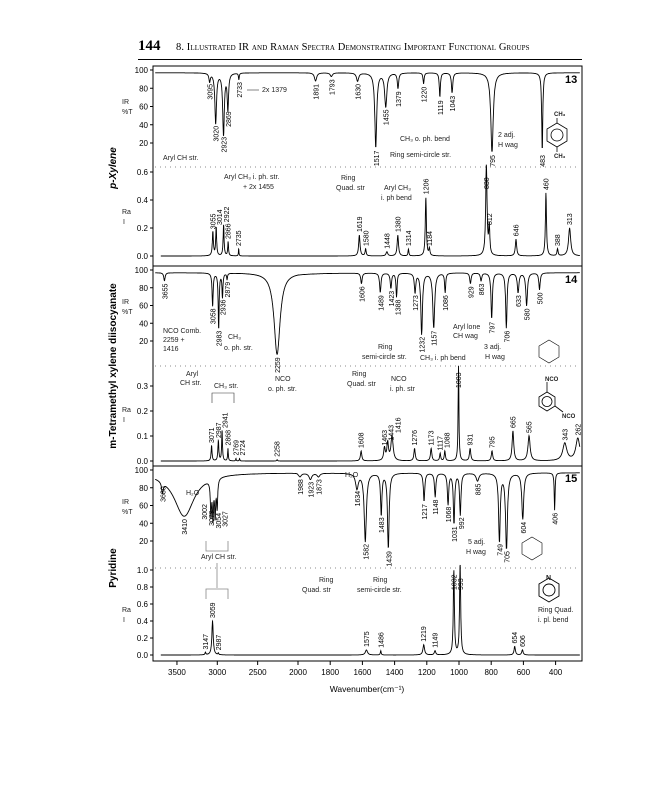 This screenshot has height=800, width=648. Describe the element at coordinates (359, 92) in the screenshot. I see `ir-peak-label: 1630` at that location.